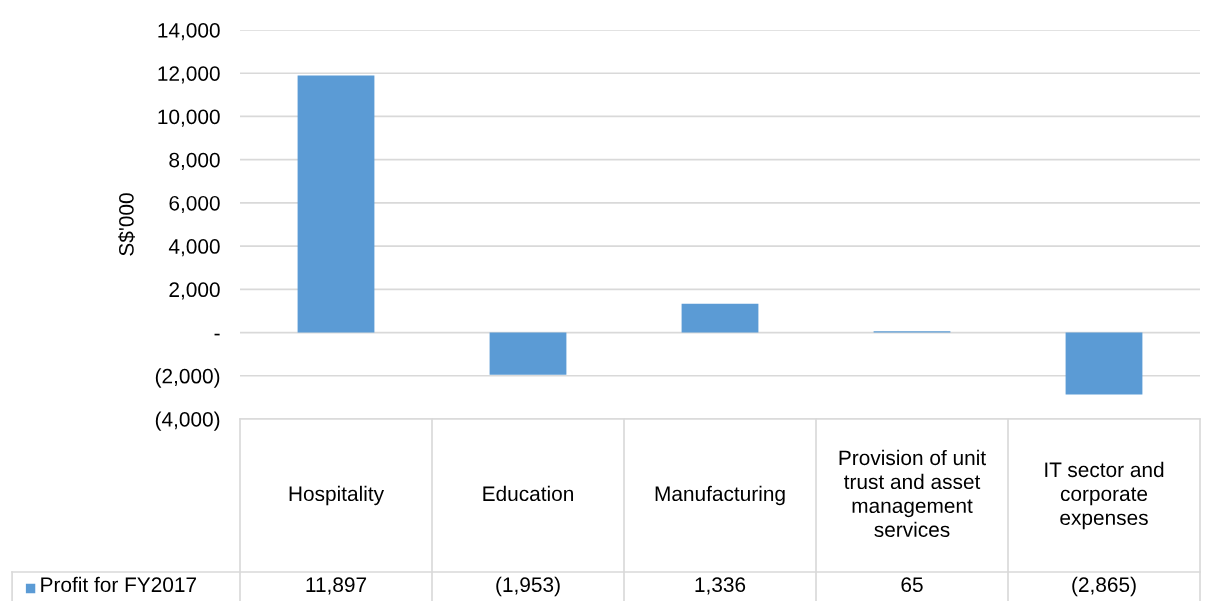 The height and width of the screenshot is (601, 1208). Describe the element at coordinates (912, 585) in the screenshot. I see `data-label: 65` at that location.